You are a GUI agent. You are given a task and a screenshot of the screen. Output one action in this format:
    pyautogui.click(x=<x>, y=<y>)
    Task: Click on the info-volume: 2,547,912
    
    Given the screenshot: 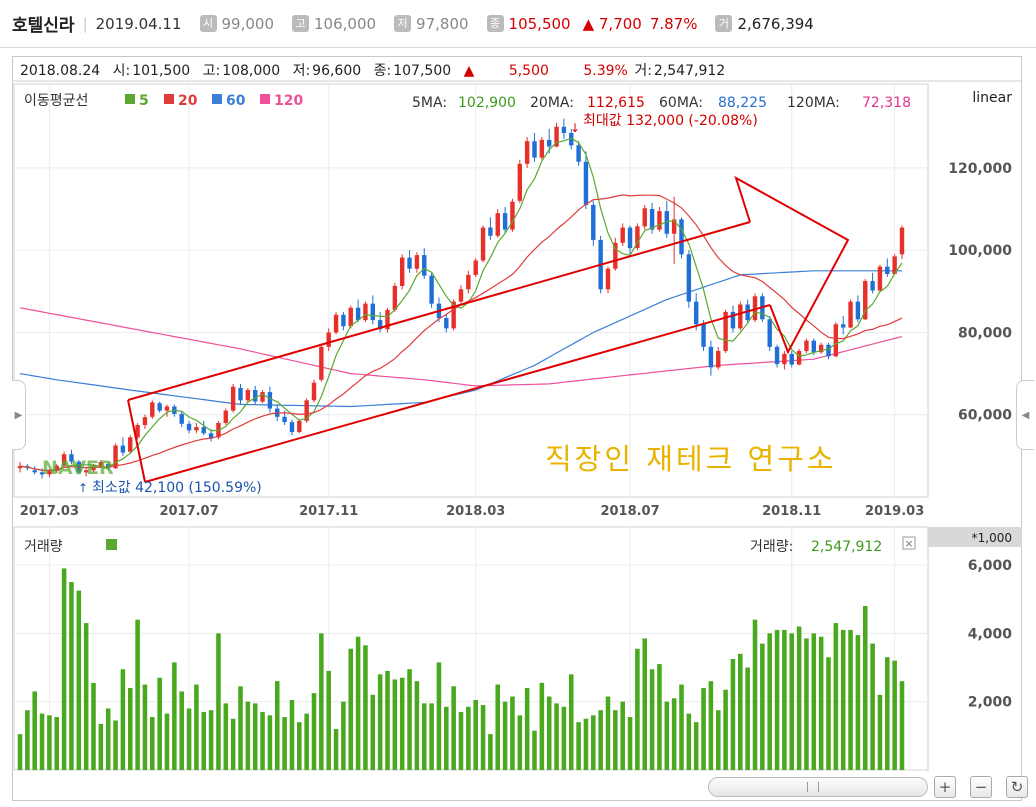 What is the action you would take?
    pyautogui.click(x=689, y=71)
    